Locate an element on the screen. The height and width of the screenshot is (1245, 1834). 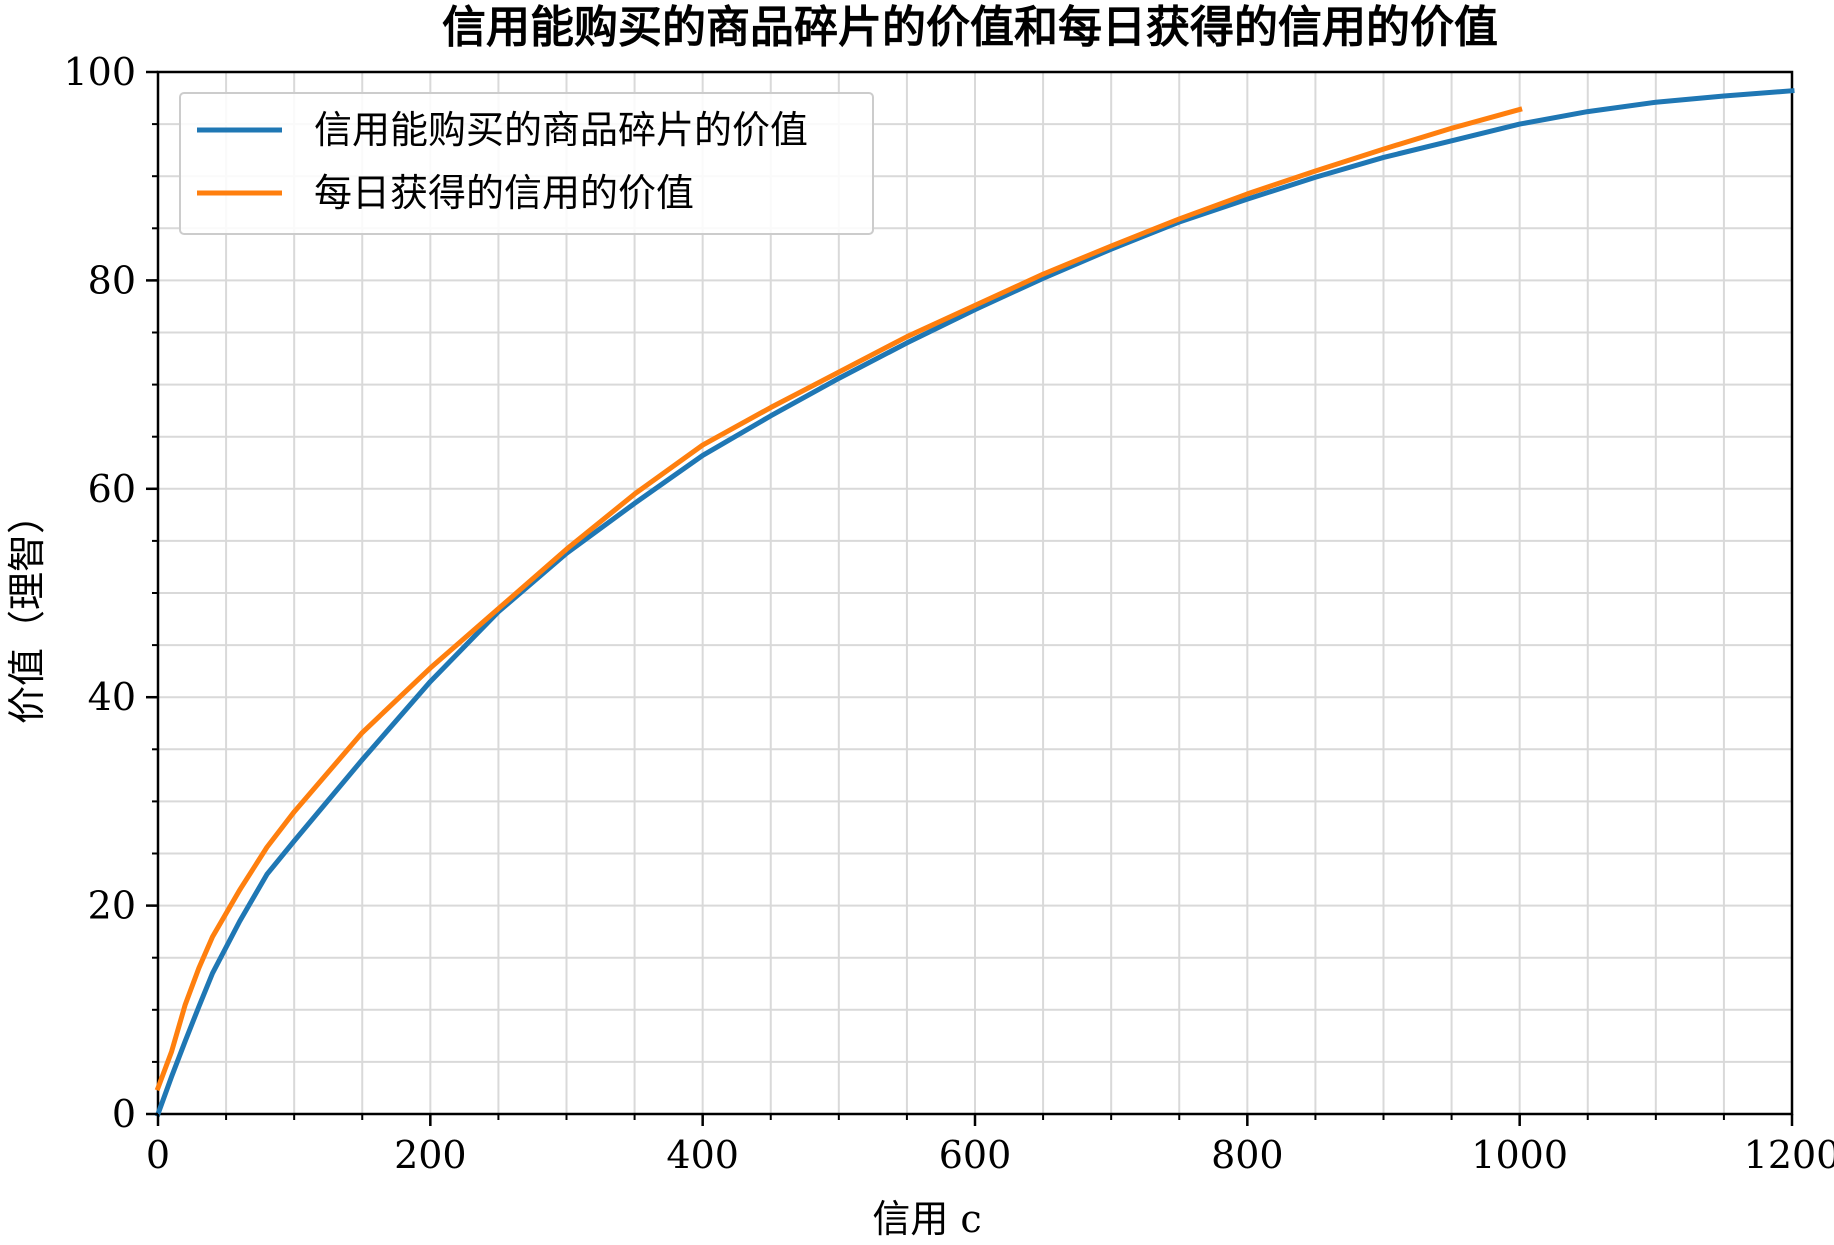
legend: 信用能购买的商品碎片的价值 每日获得的信用的价值 is located at coordinates (526, 163).